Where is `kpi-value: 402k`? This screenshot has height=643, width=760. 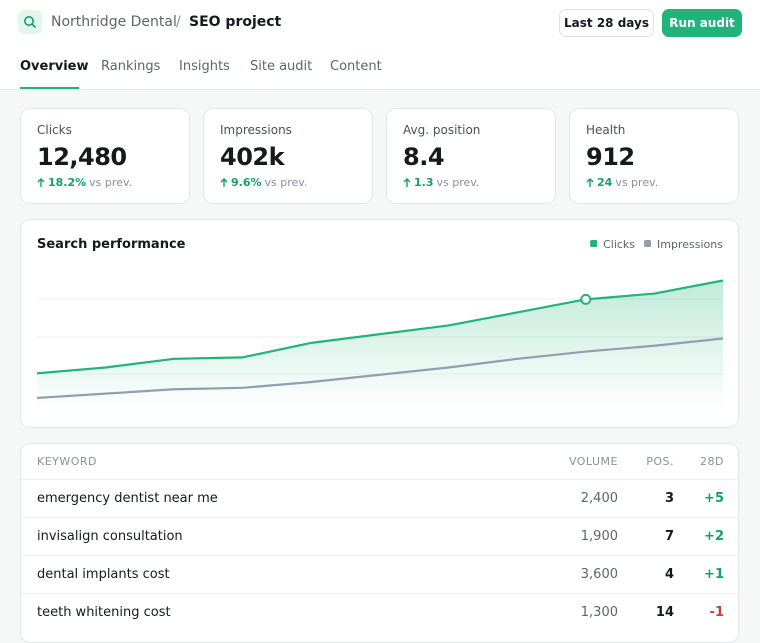 kpi-value: 402k is located at coordinates (252, 157).